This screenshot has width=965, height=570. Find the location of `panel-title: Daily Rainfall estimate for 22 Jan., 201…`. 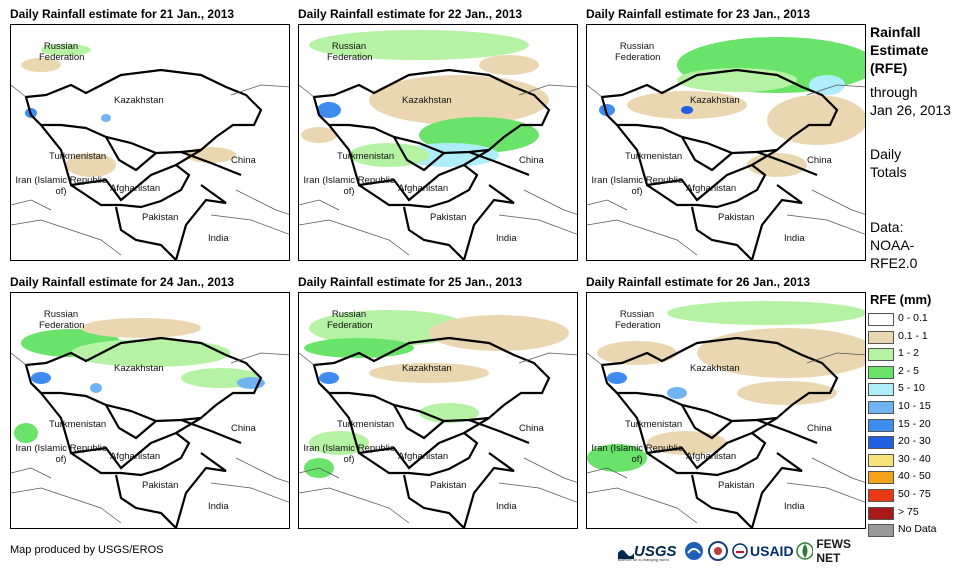

panel-title: Daily Rainfall estimate for 22 Jan., 201… is located at coordinates (410, 14).